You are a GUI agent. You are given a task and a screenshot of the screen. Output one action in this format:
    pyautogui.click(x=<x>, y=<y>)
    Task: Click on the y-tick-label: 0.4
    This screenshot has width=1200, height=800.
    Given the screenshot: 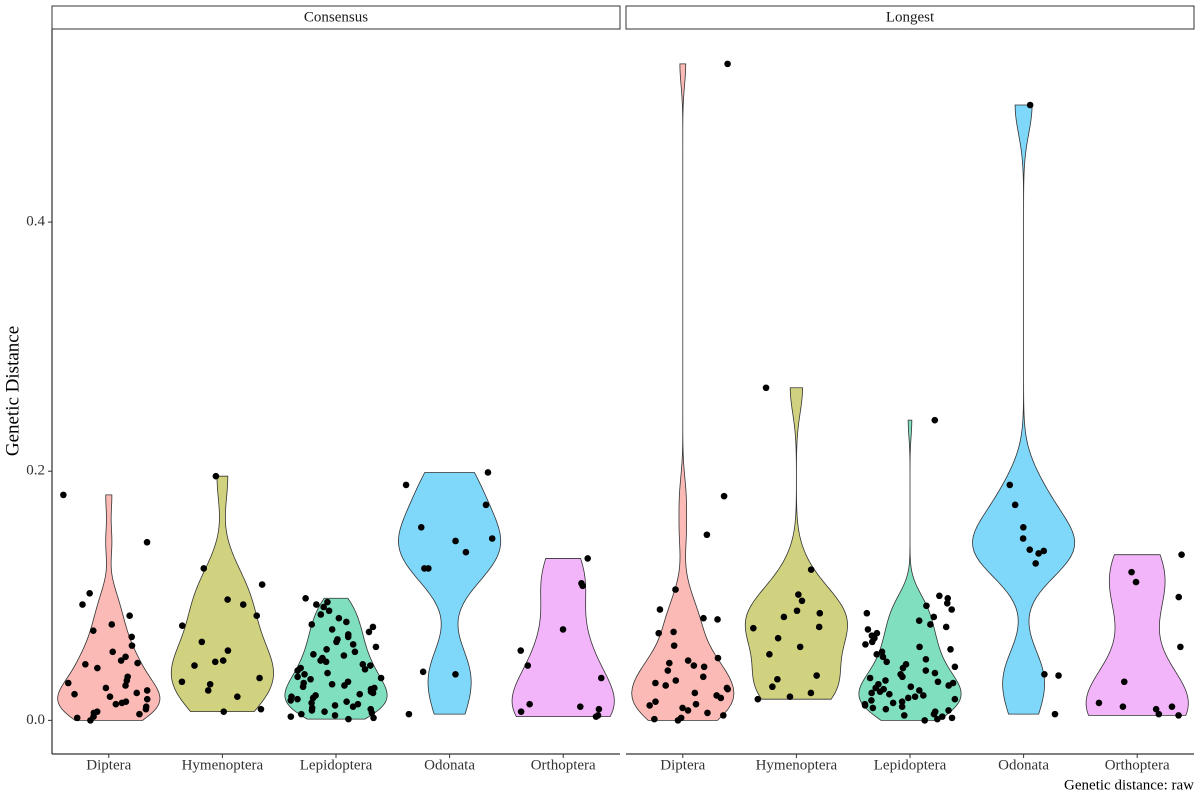 What is the action you would take?
    pyautogui.click(x=35, y=222)
    